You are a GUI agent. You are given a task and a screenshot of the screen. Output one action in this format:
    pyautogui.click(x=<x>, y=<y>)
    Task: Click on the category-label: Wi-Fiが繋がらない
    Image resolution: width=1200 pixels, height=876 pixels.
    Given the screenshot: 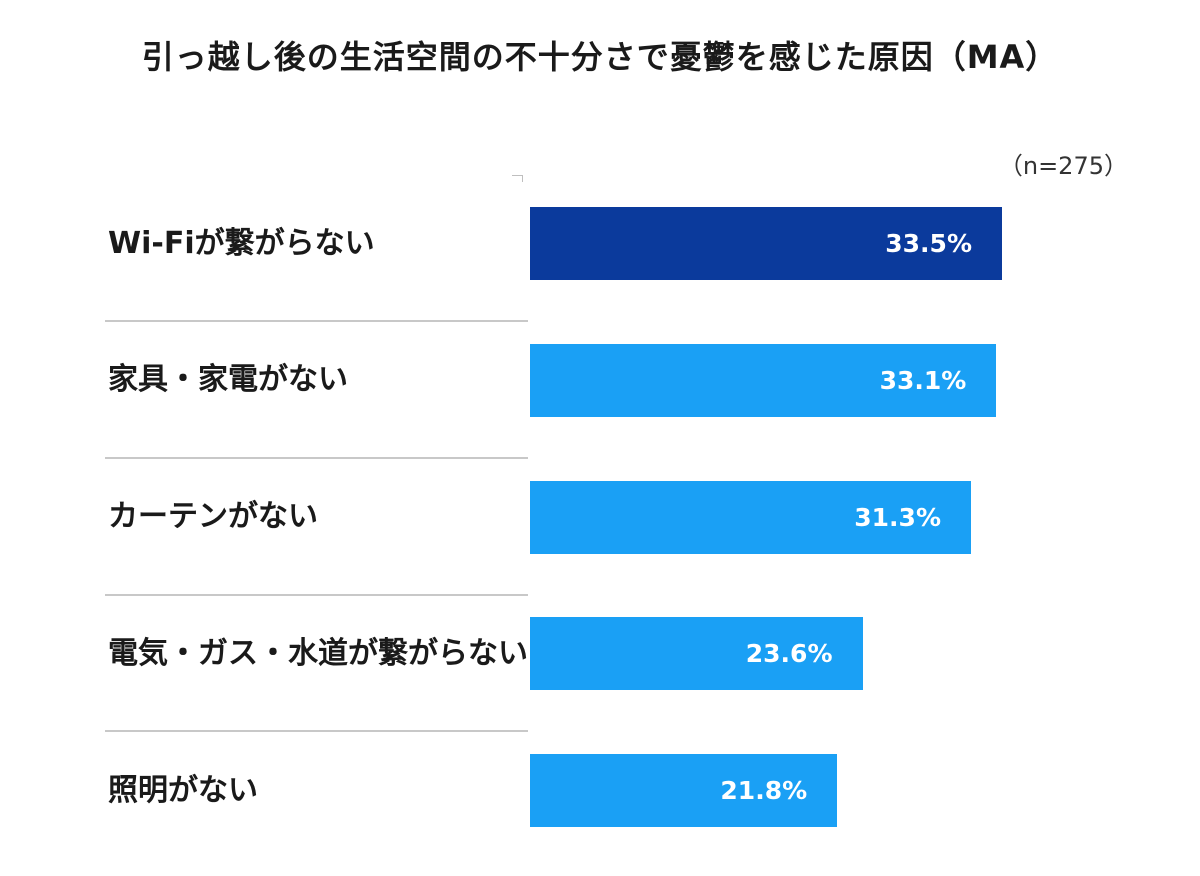 What is the action you would take?
    pyautogui.click(x=241, y=243)
    